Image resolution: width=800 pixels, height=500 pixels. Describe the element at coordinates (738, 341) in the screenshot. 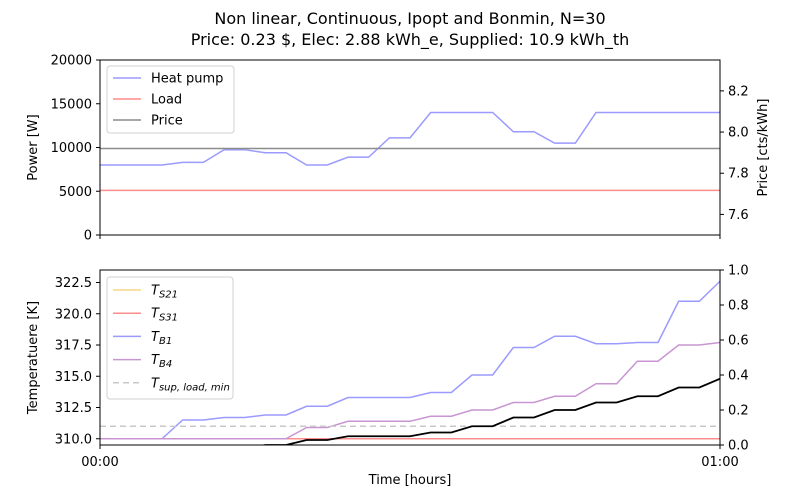

I see `y2-tick-label: 0.6` at that location.